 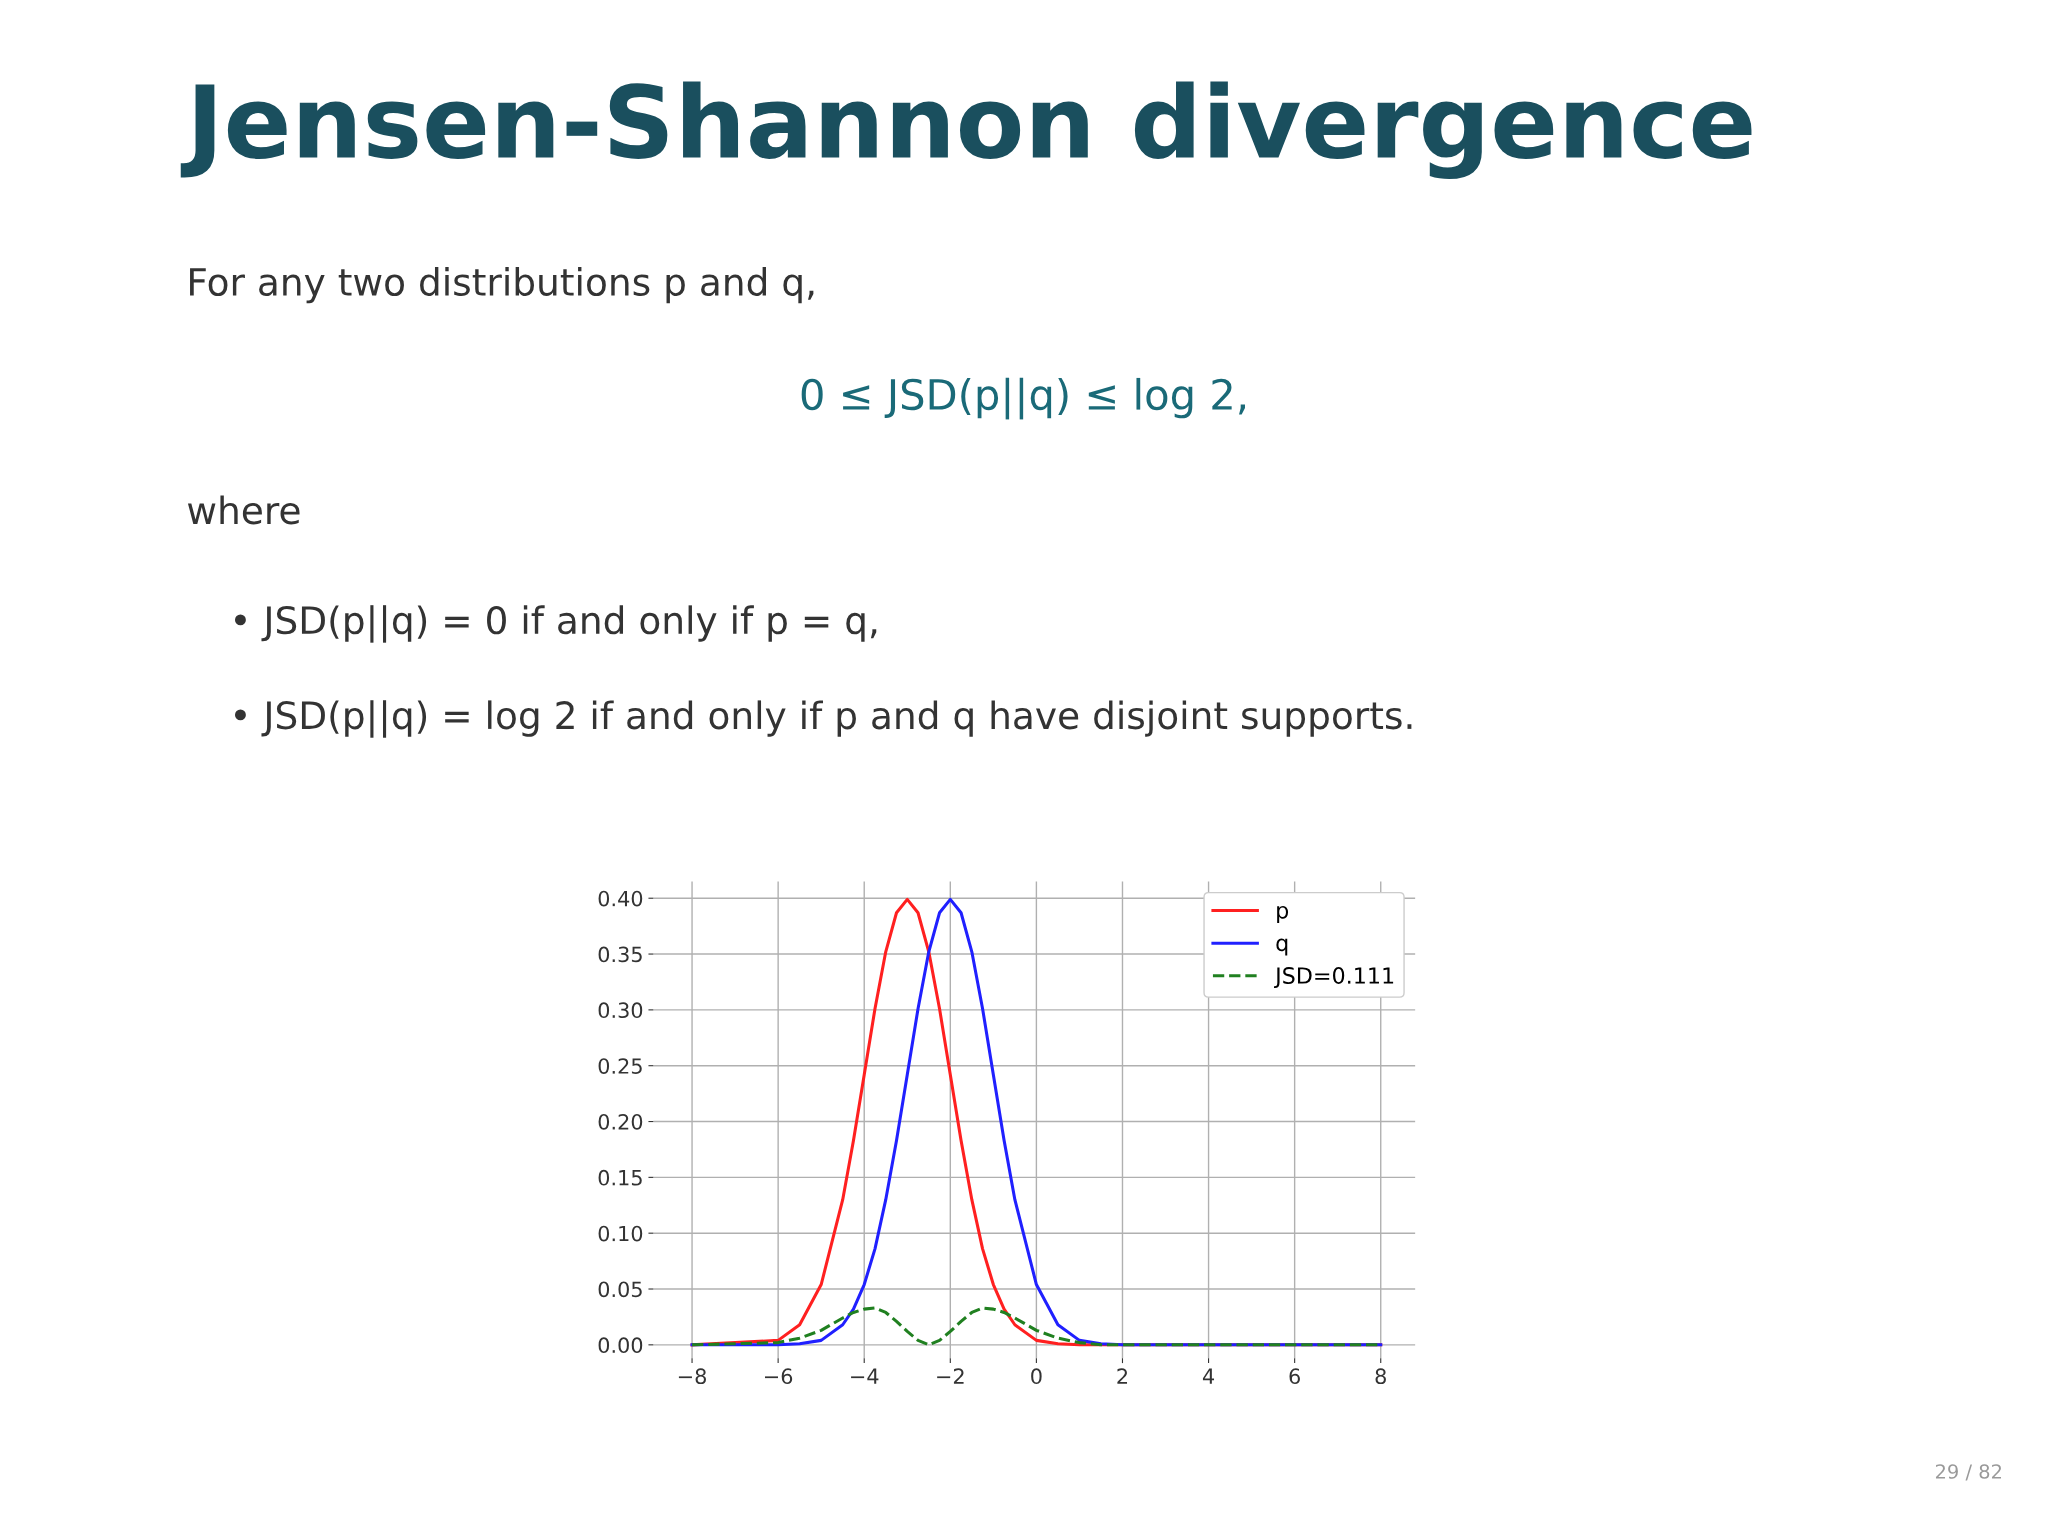 I want to click on legend-label: JSD=0.111, so click(x=1334, y=978).